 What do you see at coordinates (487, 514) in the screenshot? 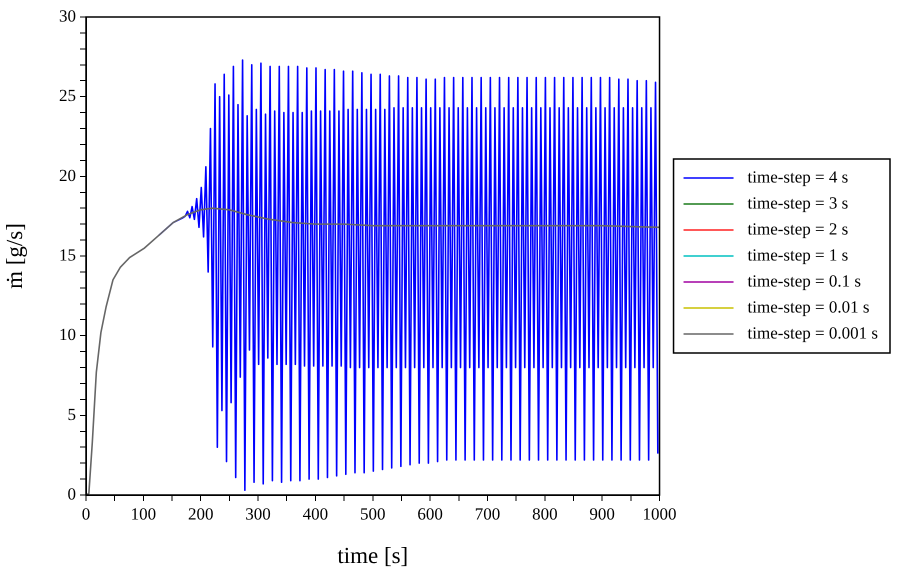
I see `x-tick-label: 700` at bounding box center [487, 514].